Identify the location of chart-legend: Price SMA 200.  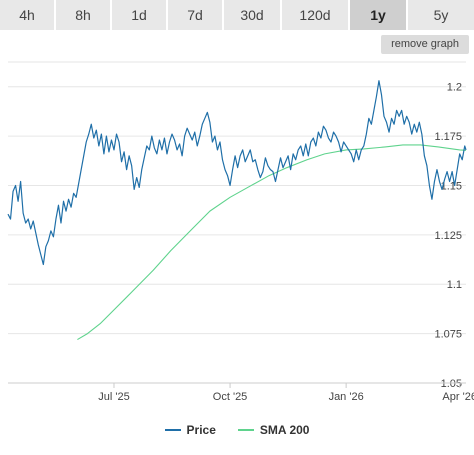
(237, 430).